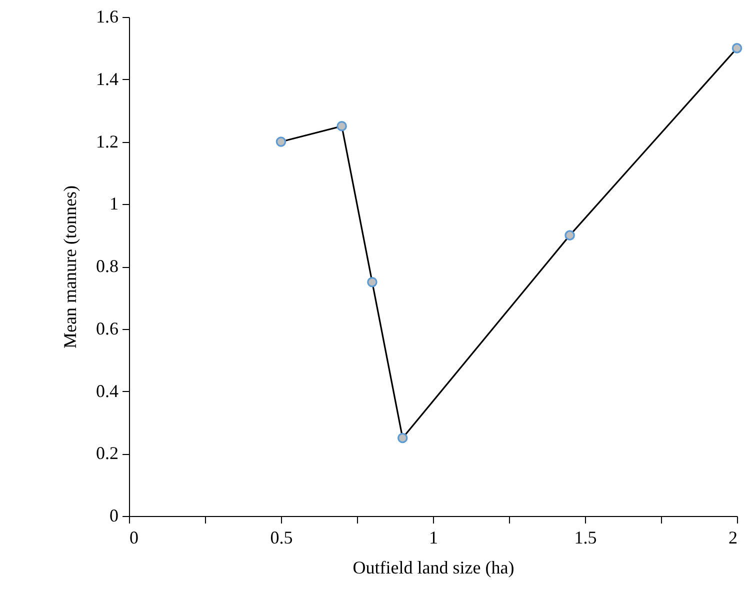  What do you see at coordinates (107, 328) in the screenshot?
I see `y-tick-label: 0.6` at bounding box center [107, 328].